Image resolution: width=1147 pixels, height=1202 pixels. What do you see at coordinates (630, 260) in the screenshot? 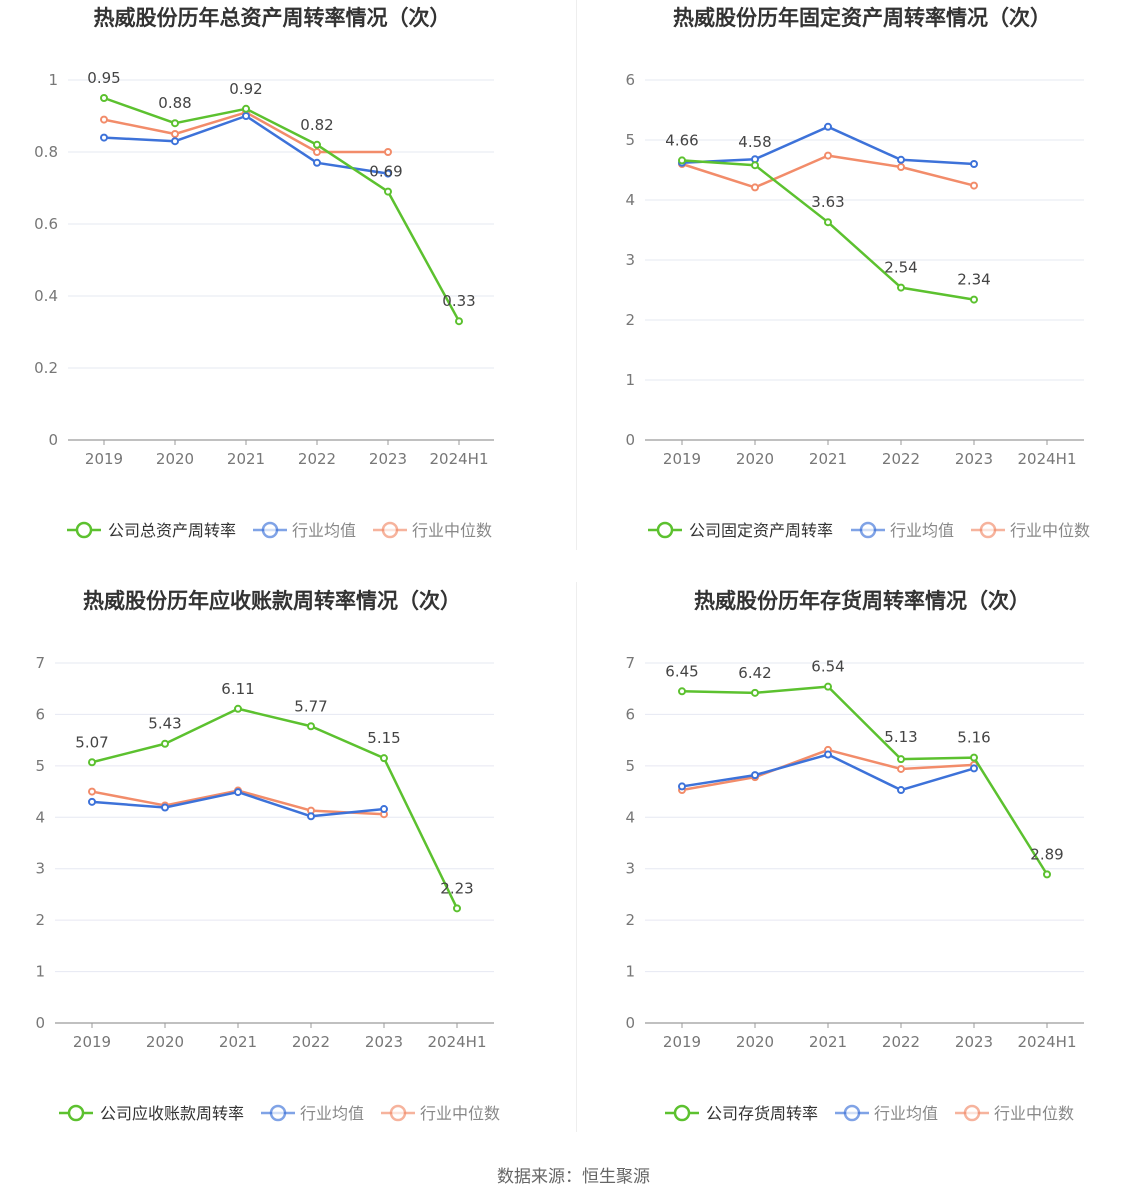
I see `y-tick-label: 3` at bounding box center [630, 260].